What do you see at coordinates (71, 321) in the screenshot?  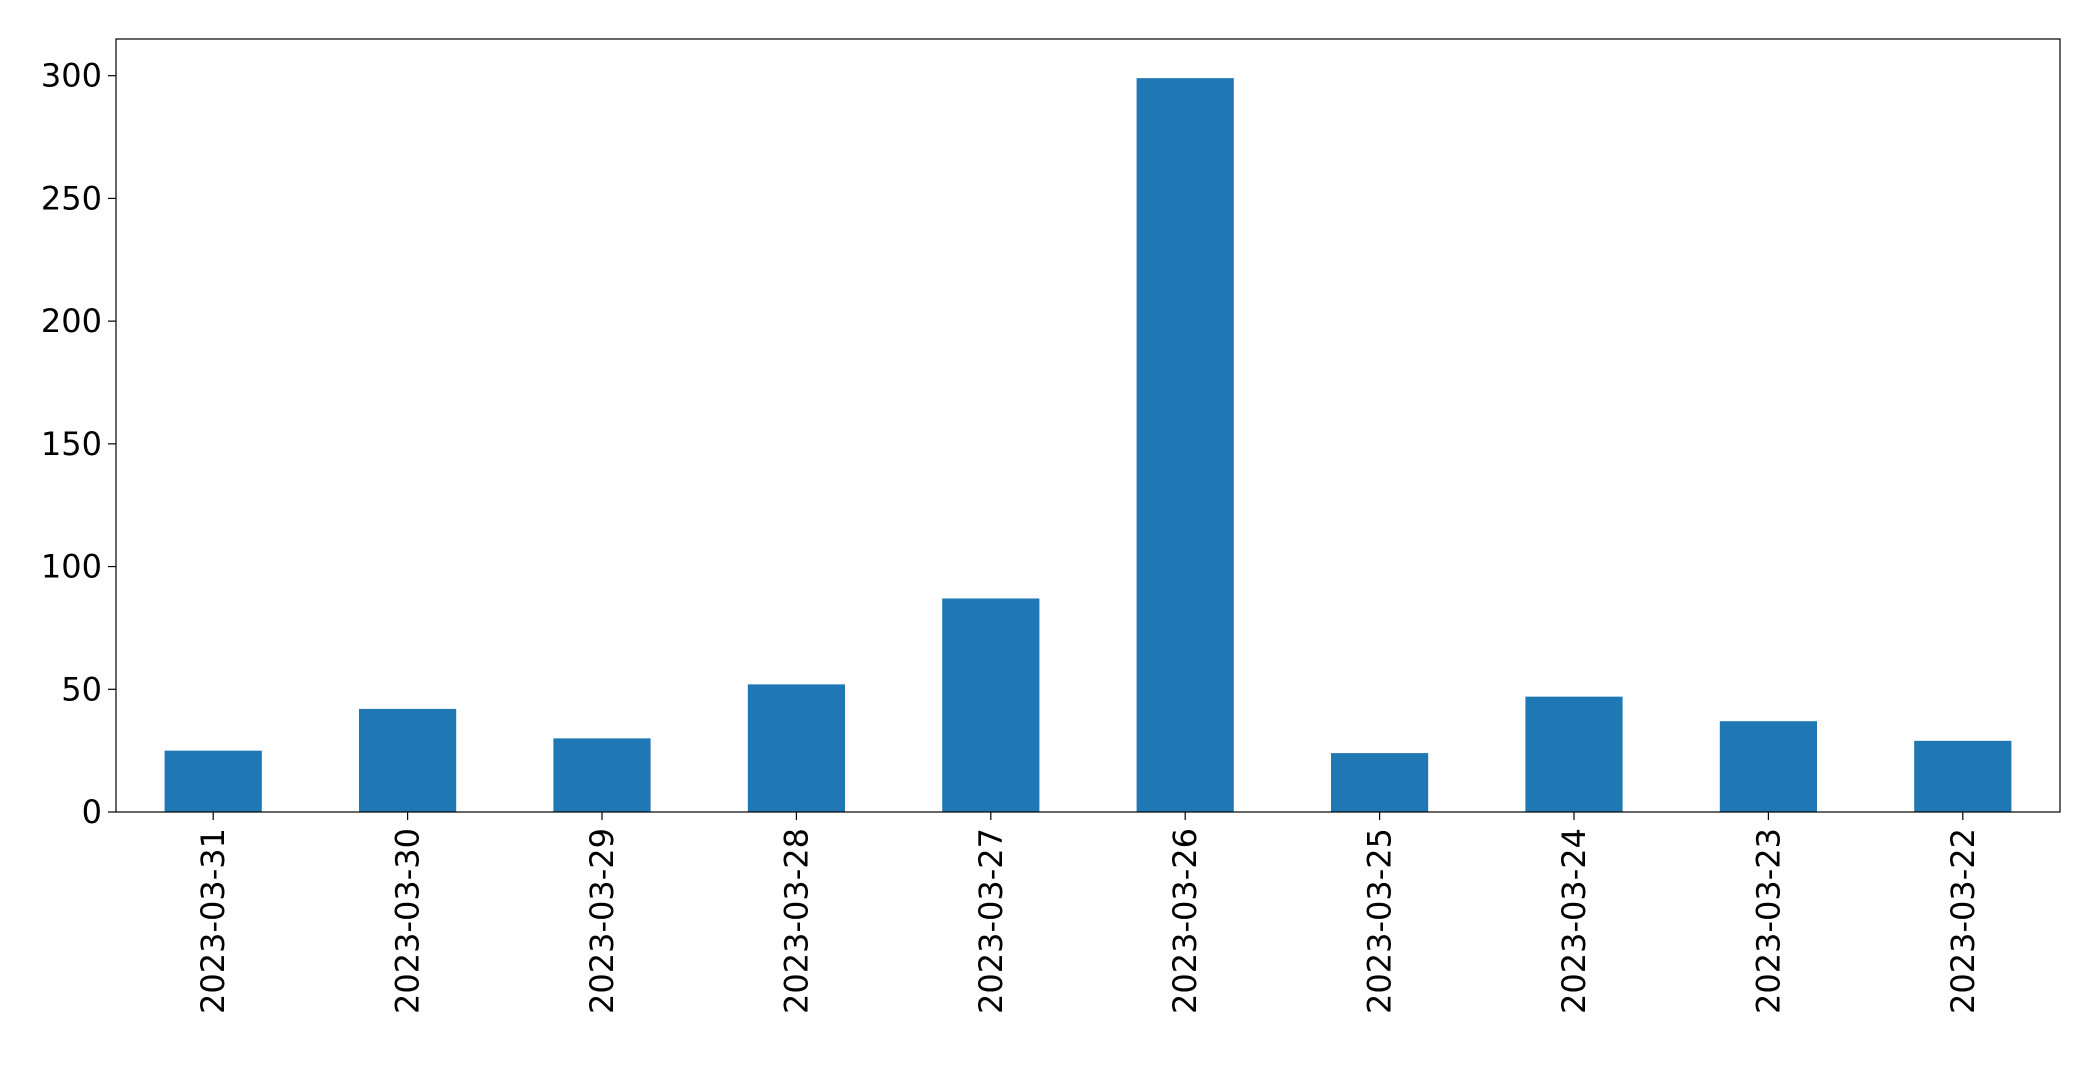 I see `y-tick-label: 200` at bounding box center [71, 321].